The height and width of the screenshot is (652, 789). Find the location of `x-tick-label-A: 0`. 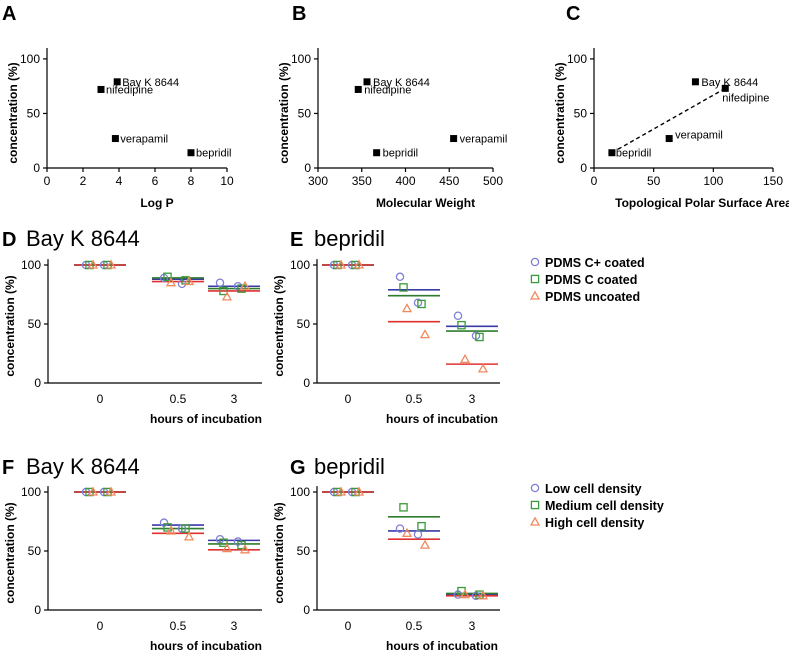

x-tick-label-A: 0 is located at coordinates (47, 181).